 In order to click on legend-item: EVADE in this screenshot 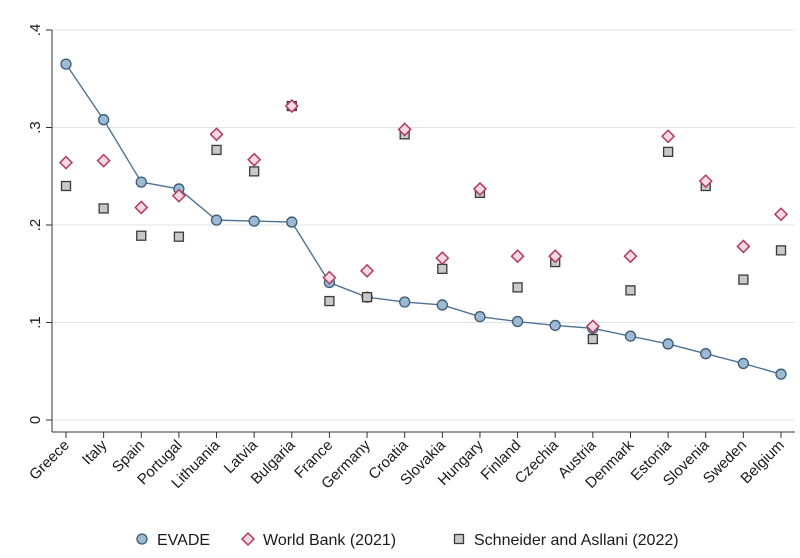, I will do `click(173, 540)`.